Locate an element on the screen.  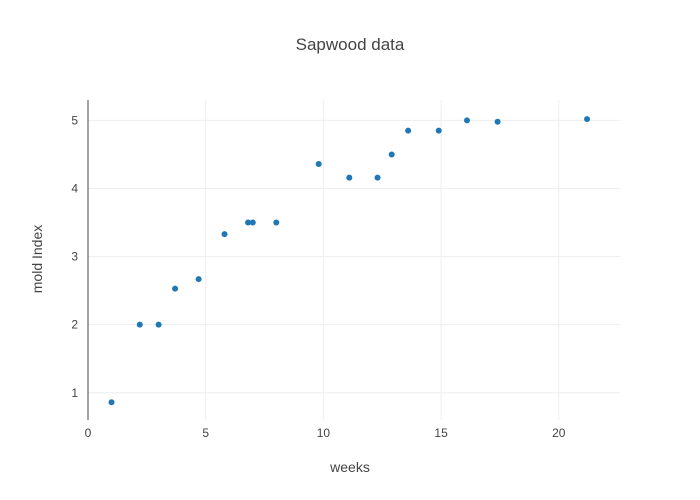
y-tick-label: 5 is located at coordinates (74, 120).